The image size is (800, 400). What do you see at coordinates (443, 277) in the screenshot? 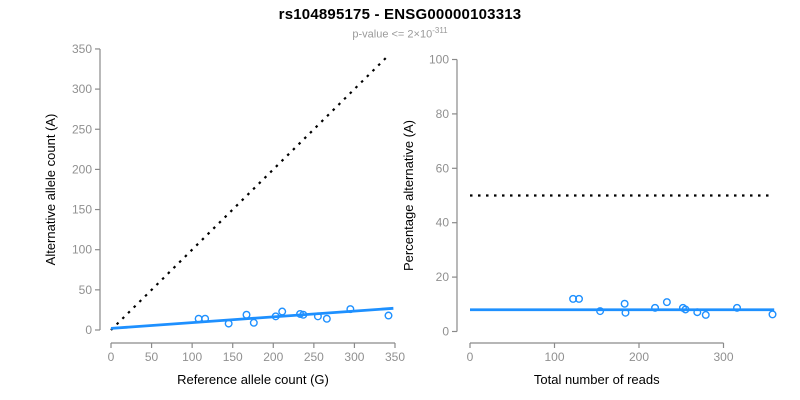
I see `y-tick-label: 20` at bounding box center [443, 277].